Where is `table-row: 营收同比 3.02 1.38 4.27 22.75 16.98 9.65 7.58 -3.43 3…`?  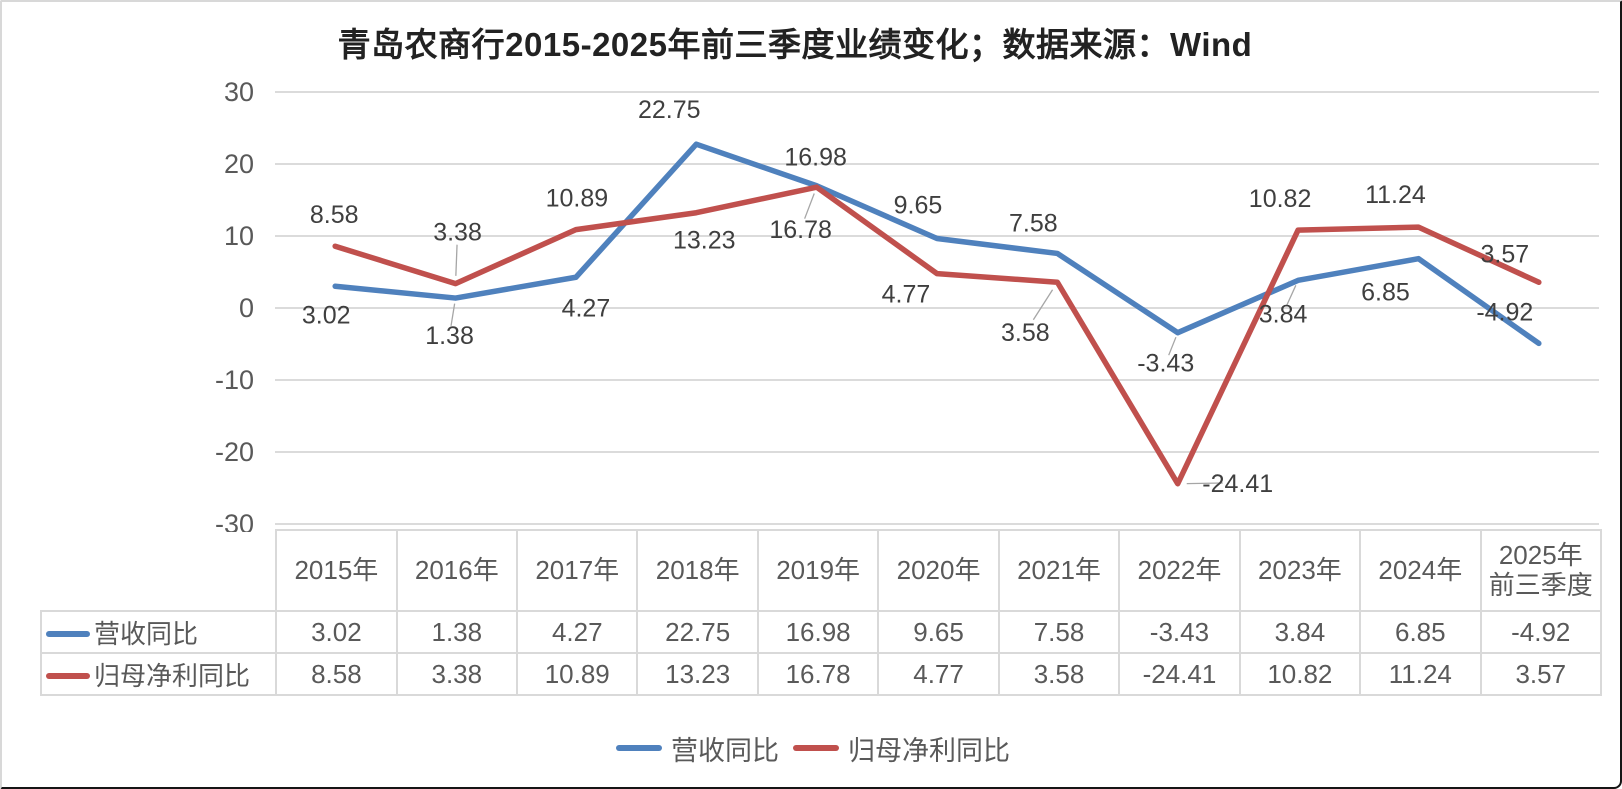
table-row: 营收同比 3.02 1.38 4.27 22.75 16.98 9.65 7.58 -3.43 3… is located at coordinates (821, 632).